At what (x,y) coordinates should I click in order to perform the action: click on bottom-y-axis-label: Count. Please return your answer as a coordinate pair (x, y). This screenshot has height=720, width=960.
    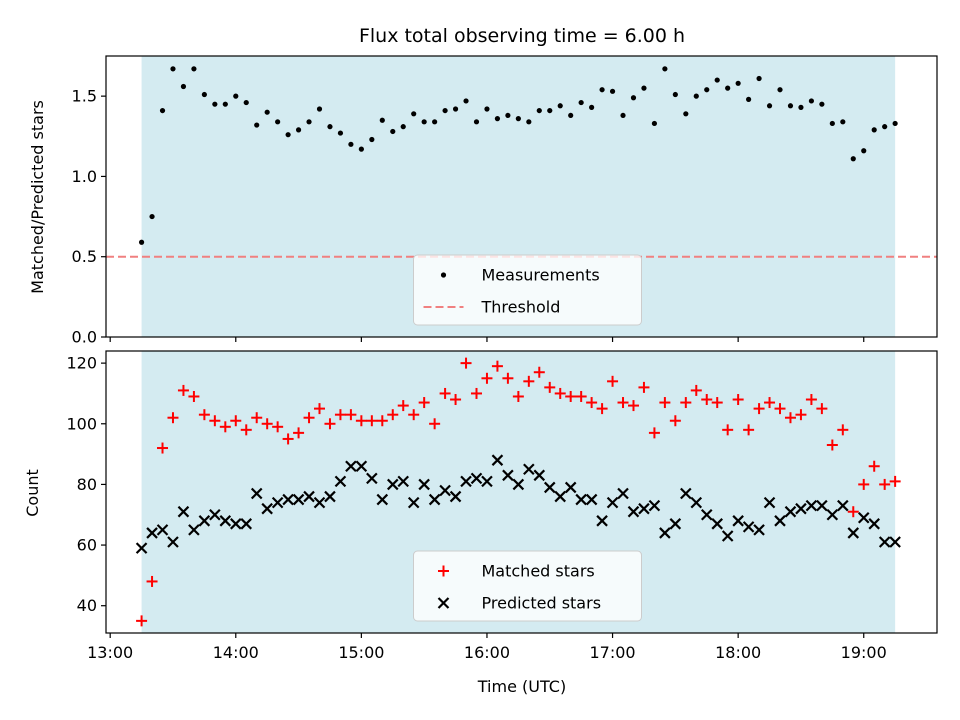
    Looking at the image, I should click on (32, 493).